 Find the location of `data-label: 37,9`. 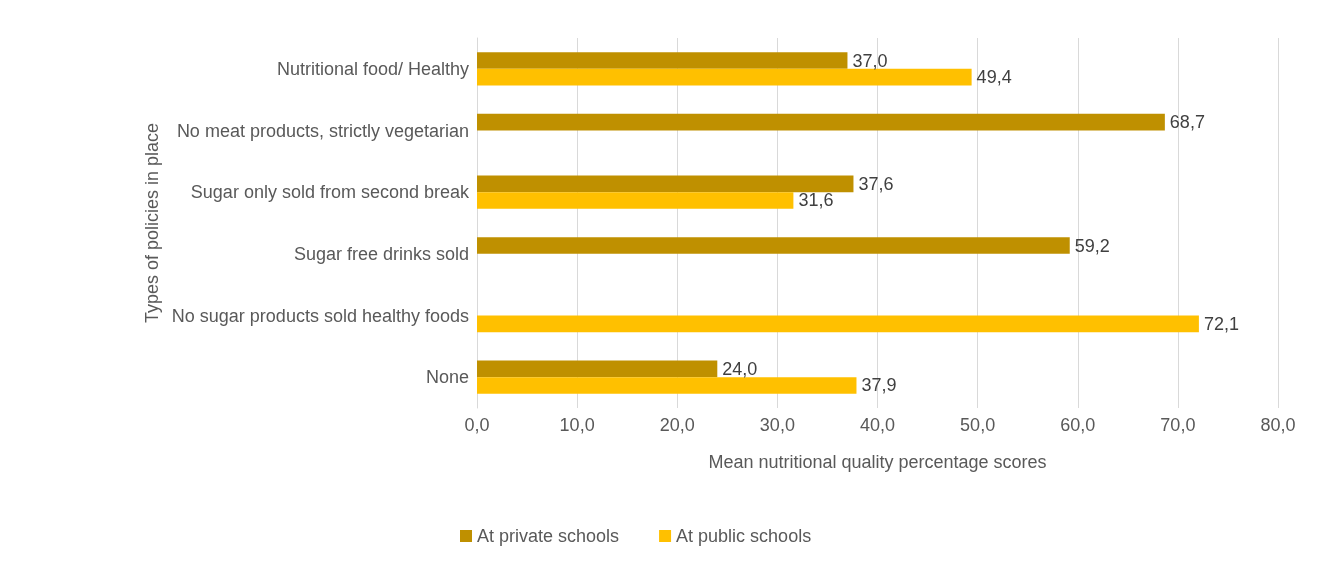

data-label: 37,9 is located at coordinates (879, 385).